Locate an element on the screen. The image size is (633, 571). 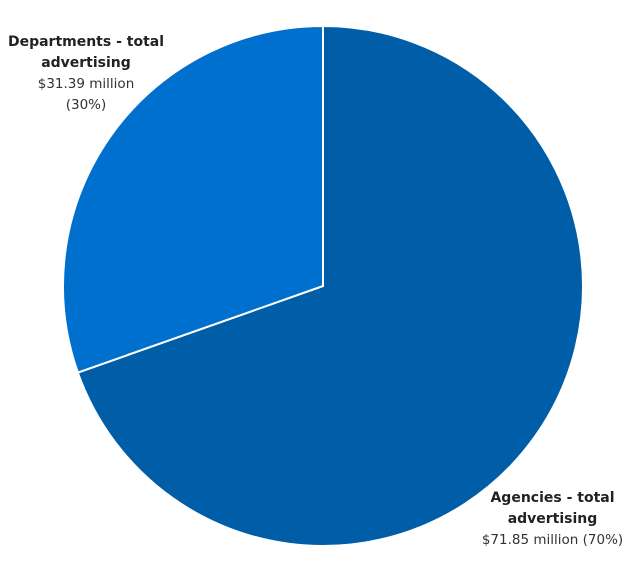
percent-label: (30%) is located at coordinates (86, 105).